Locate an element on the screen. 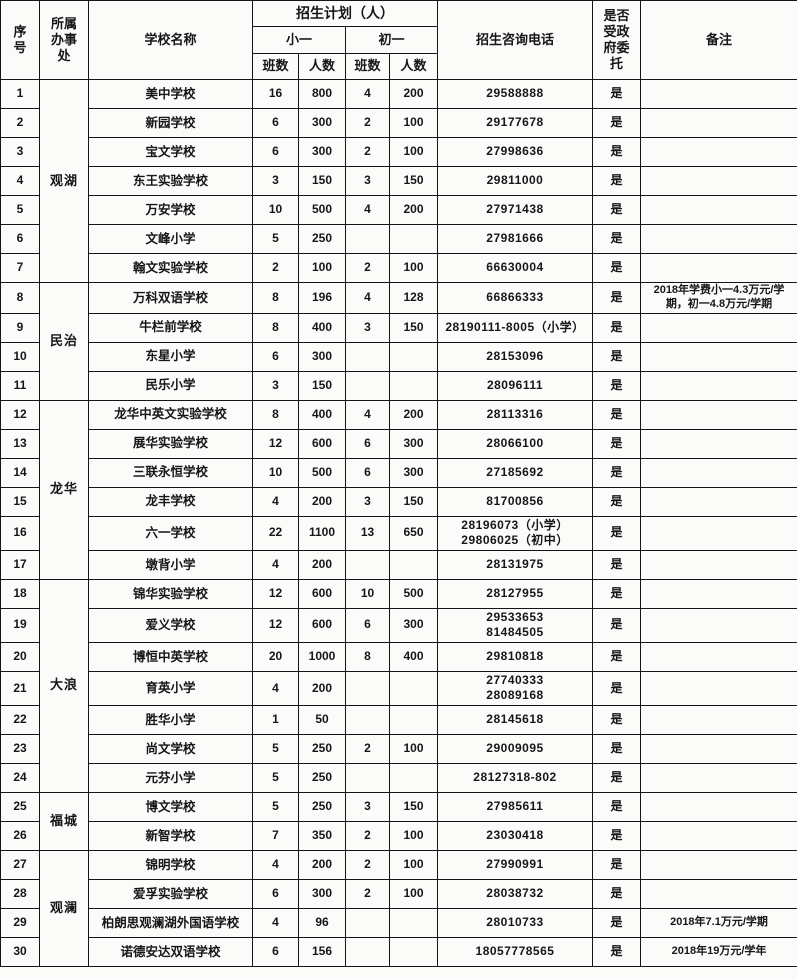 The width and height of the screenshot is (797, 979). school-name-cell: 元芬小学 is located at coordinates (170, 778).